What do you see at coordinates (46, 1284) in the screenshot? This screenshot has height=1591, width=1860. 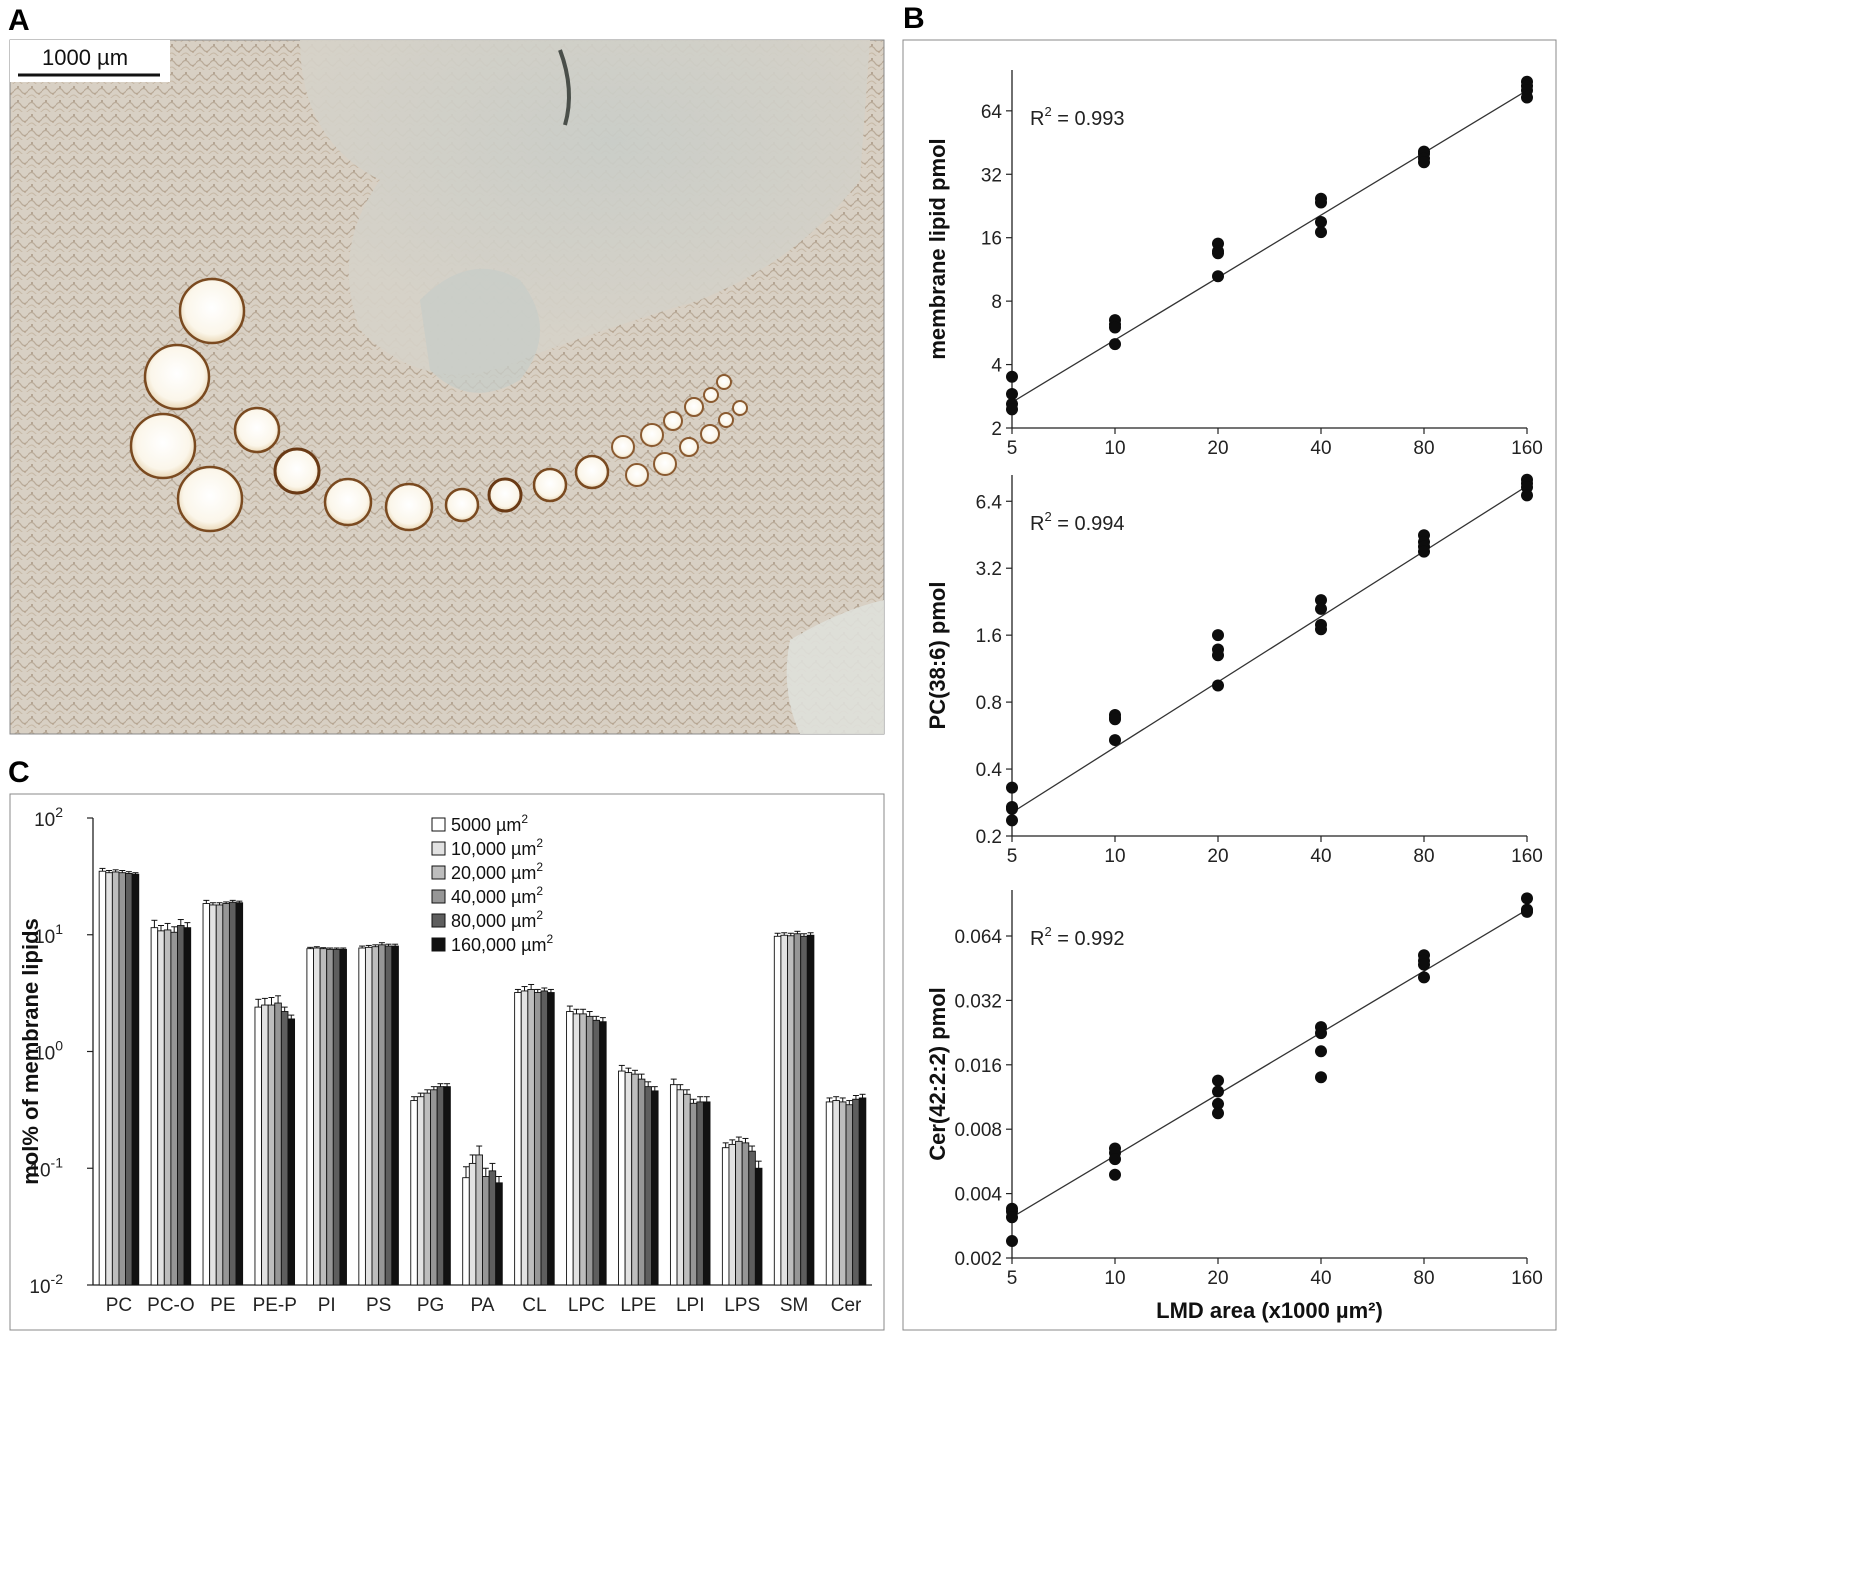 I see `y-tick-label: 10⁻²` at bounding box center [46, 1284].